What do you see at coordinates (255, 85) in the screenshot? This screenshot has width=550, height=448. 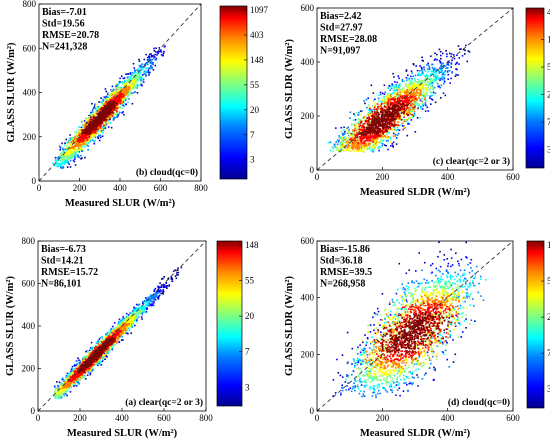 I see `colorbar-tick-label: 55` at bounding box center [255, 85].